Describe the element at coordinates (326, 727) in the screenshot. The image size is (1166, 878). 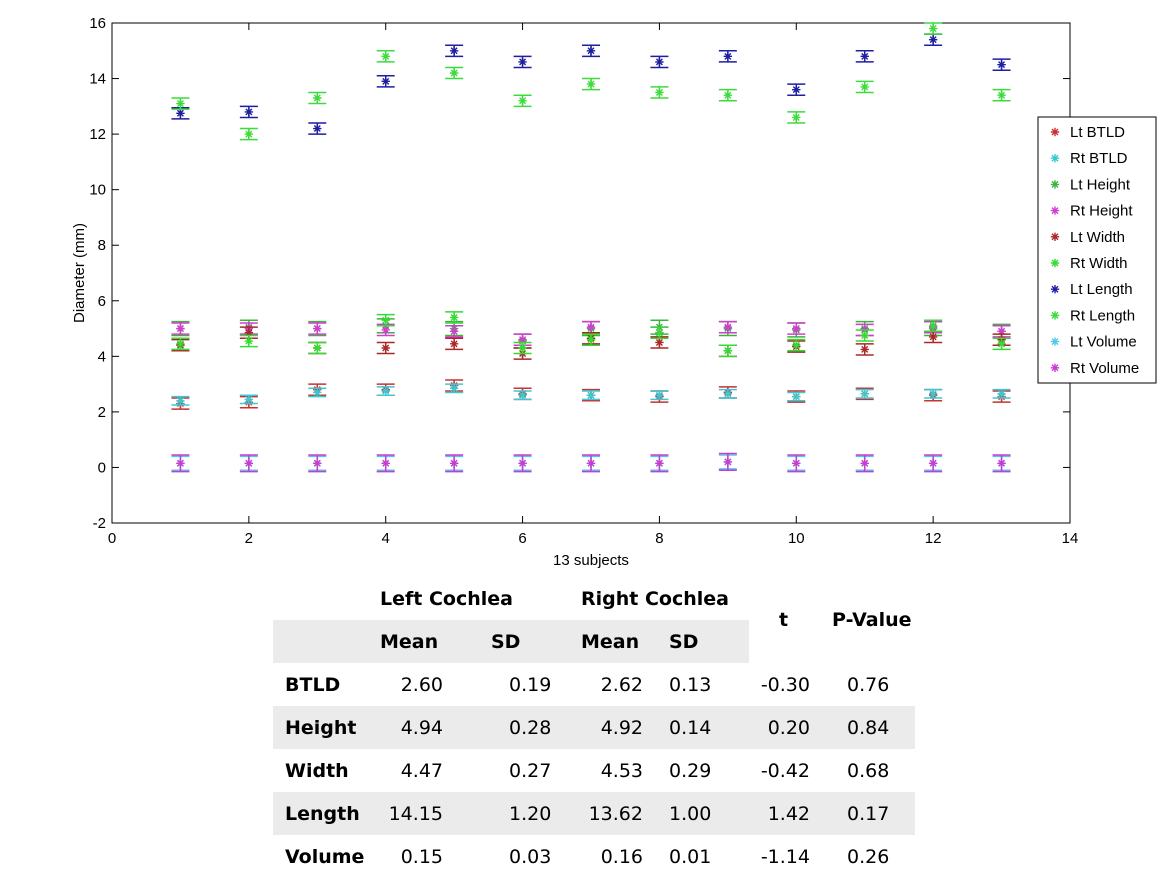
I see `row-label: Height` at that location.